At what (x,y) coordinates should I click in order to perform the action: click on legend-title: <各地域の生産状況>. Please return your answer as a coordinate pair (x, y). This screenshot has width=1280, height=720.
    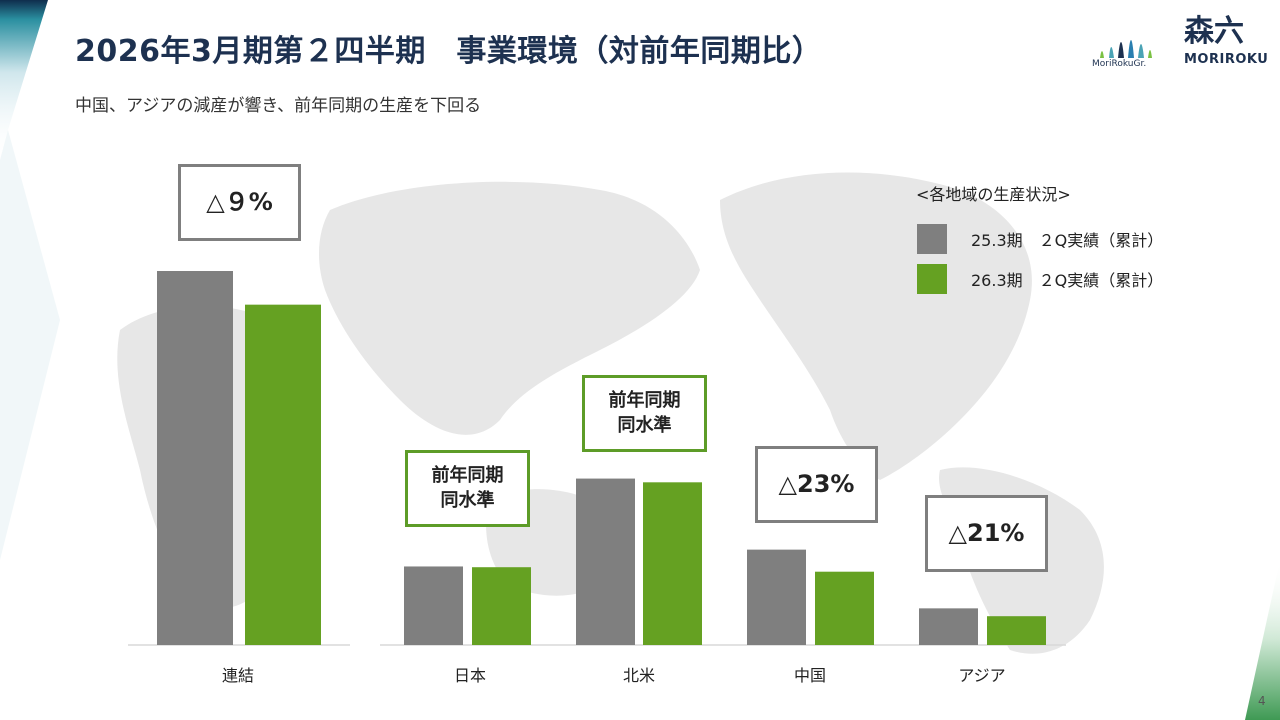
    Looking at the image, I should click on (993, 194).